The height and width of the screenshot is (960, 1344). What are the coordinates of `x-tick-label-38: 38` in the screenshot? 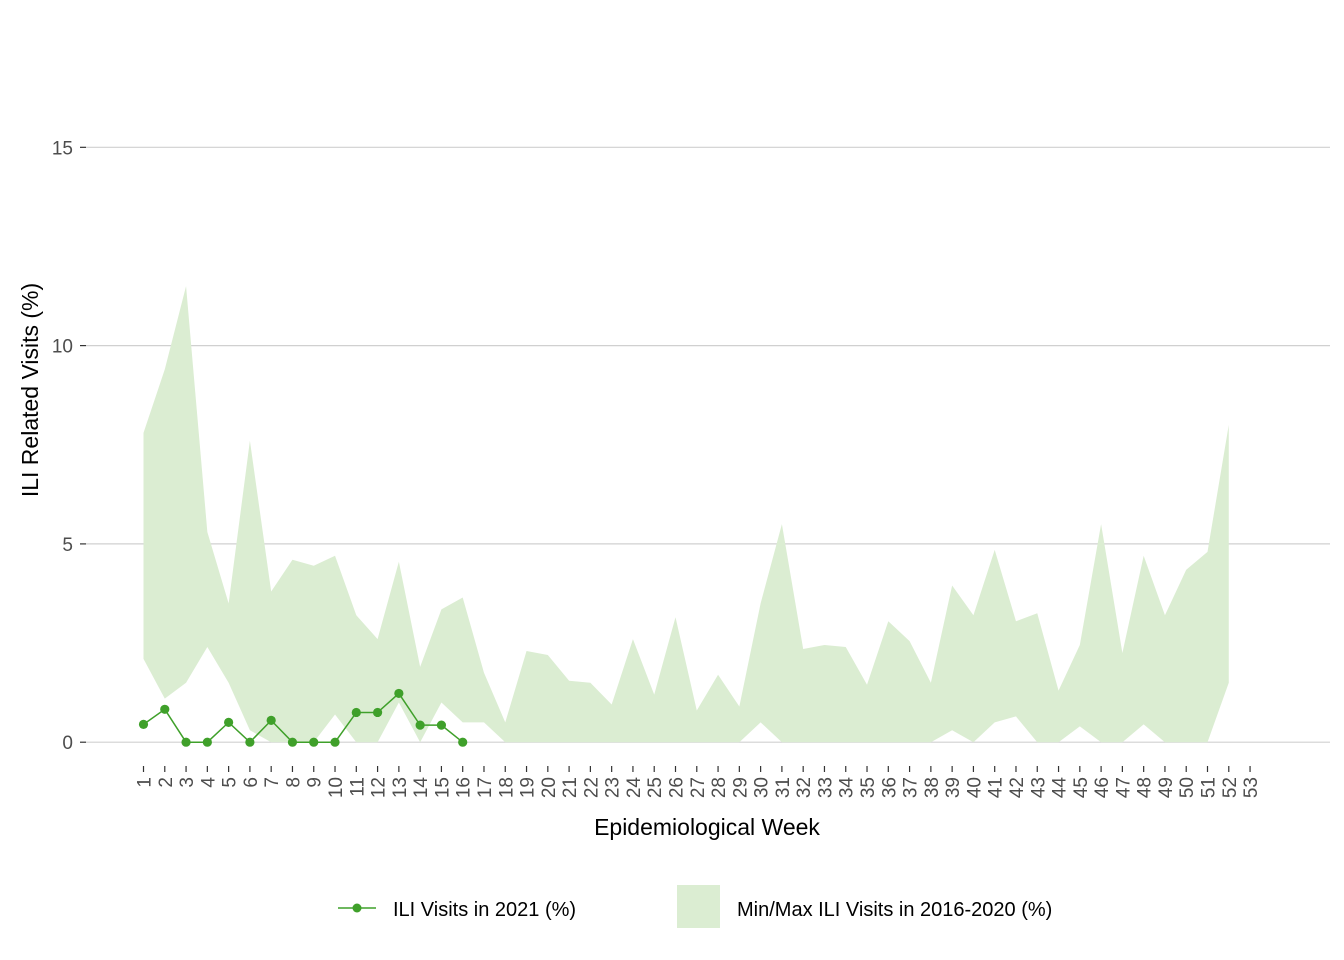 It's located at (932, 787).